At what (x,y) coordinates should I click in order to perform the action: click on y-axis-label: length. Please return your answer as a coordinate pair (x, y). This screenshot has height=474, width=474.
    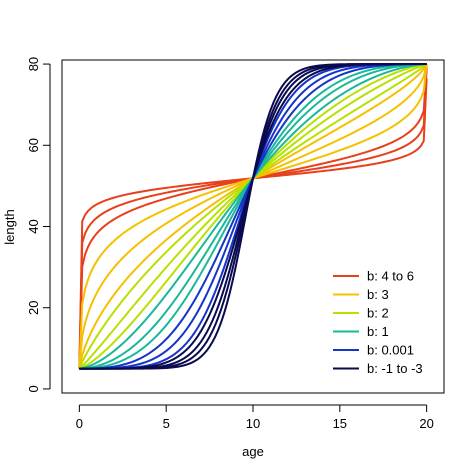
    Looking at the image, I should click on (9, 226).